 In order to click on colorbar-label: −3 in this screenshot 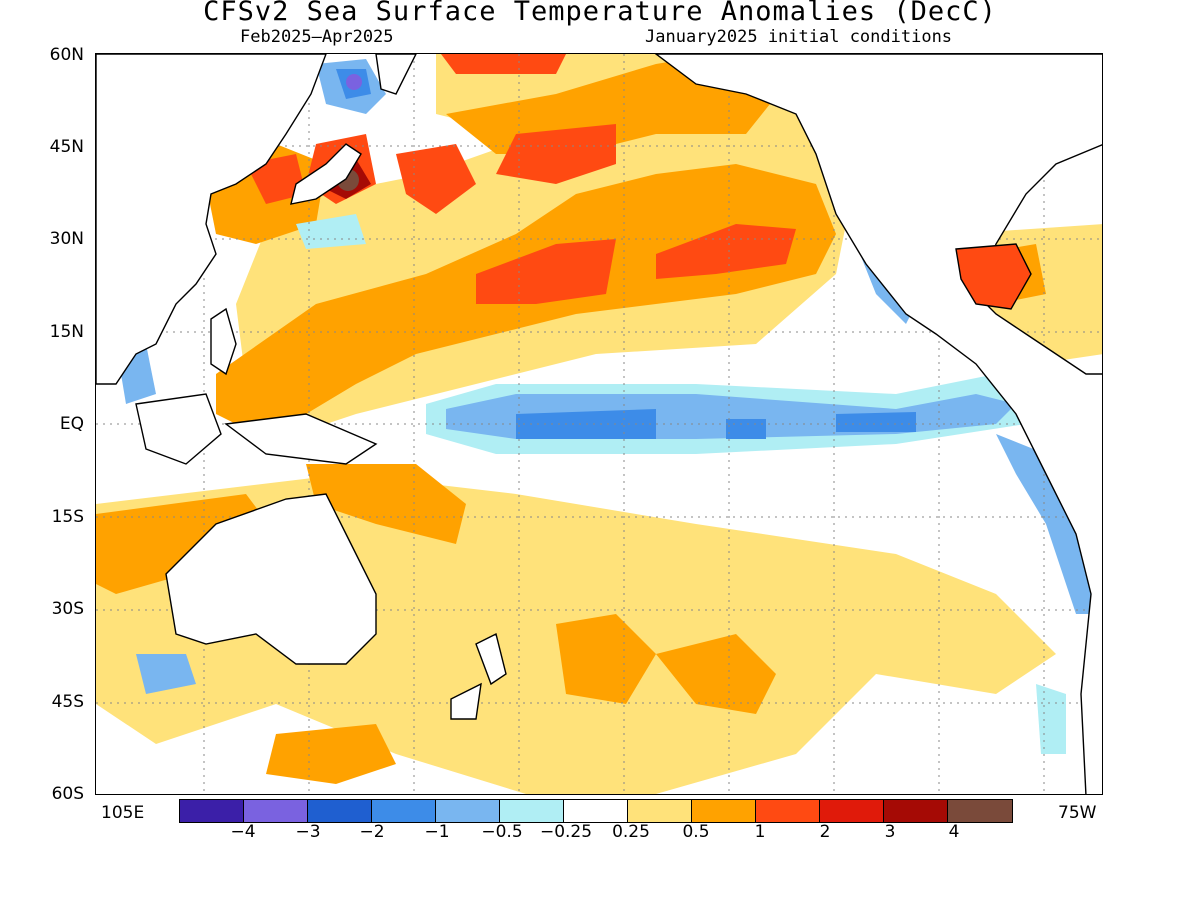, I will do `click(308, 832)`.